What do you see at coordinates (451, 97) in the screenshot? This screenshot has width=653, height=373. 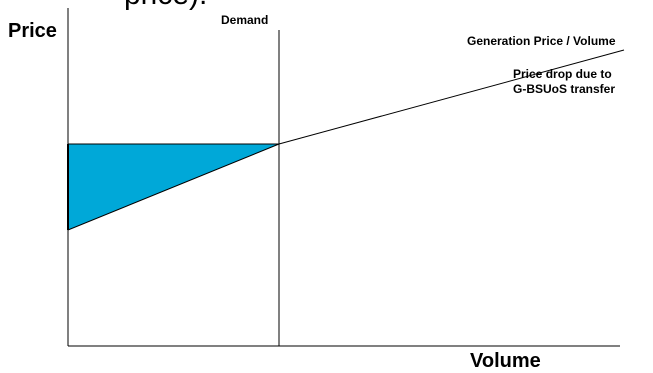 I see `generation-price-line` at bounding box center [451, 97].